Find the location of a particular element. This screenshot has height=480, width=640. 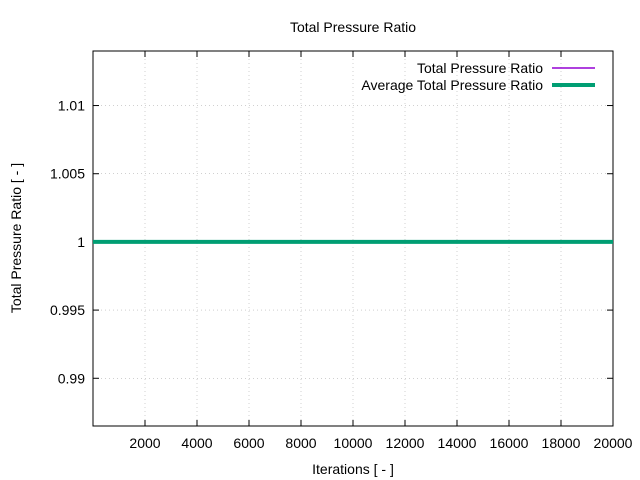

y-tick-label: 1.01 is located at coordinates (71, 106).